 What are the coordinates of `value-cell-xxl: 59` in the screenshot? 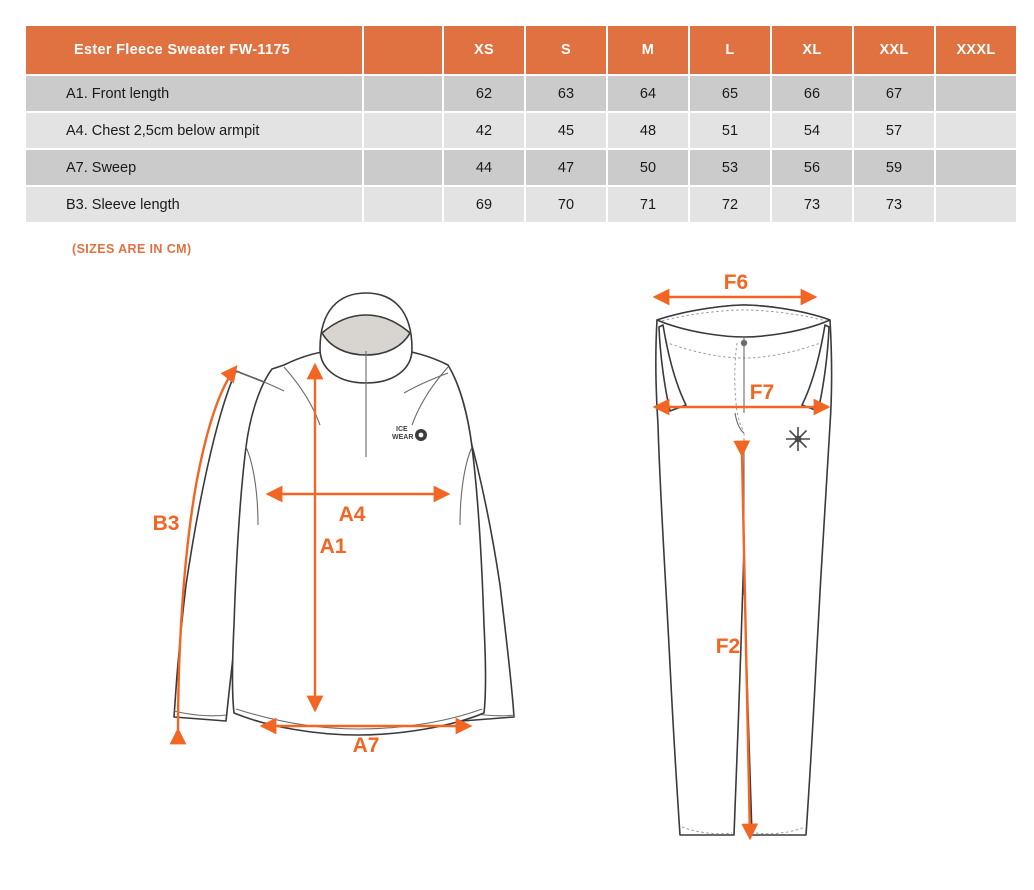 It's located at (894, 167).